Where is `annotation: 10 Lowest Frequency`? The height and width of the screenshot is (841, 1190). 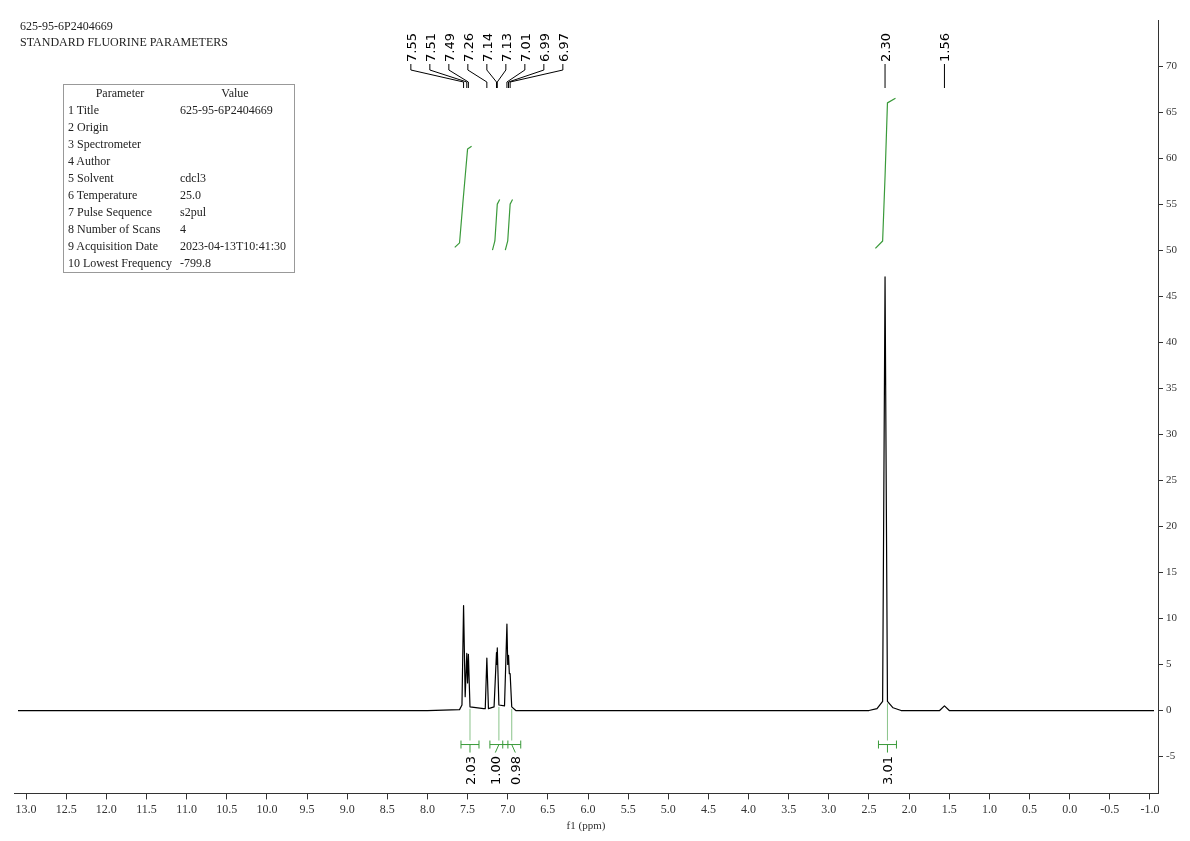
annotation: 10 Lowest Frequency is located at coordinates (120, 263).